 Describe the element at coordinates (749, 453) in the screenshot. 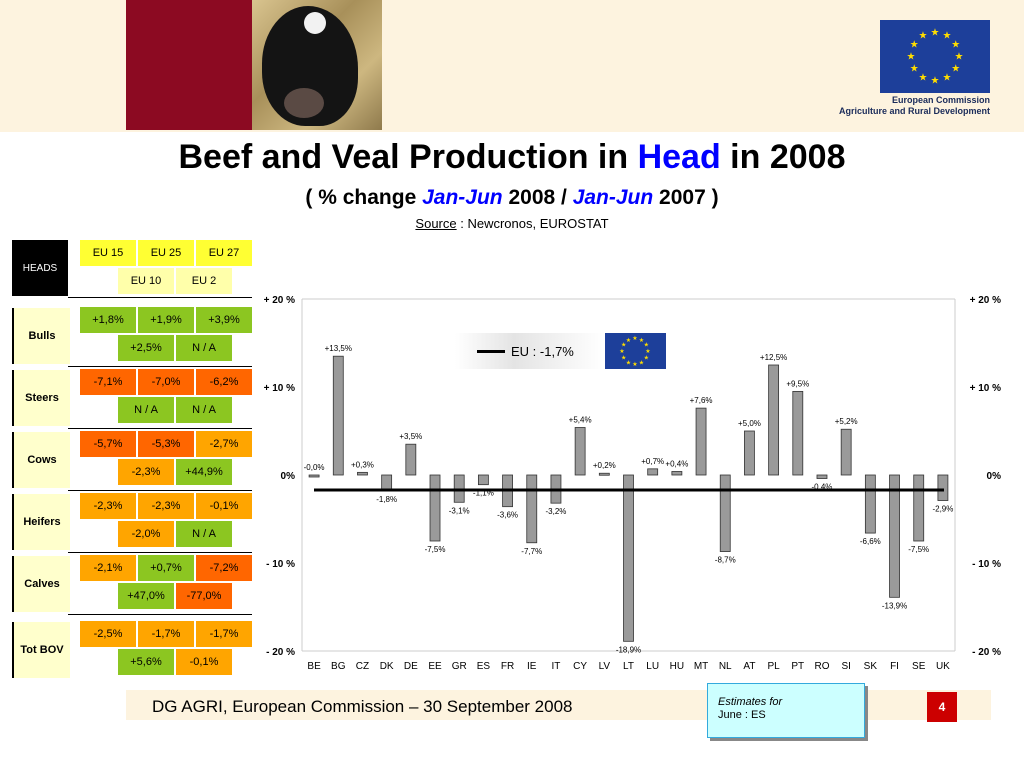

I see `bar-AT` at that location.